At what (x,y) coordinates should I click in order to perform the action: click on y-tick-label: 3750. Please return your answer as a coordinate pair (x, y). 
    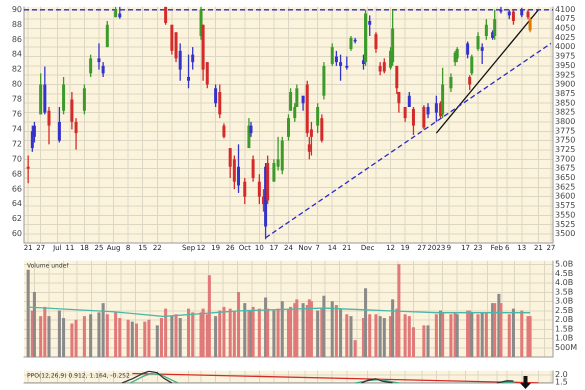
    Looking at the image, I should click on (565, 140).